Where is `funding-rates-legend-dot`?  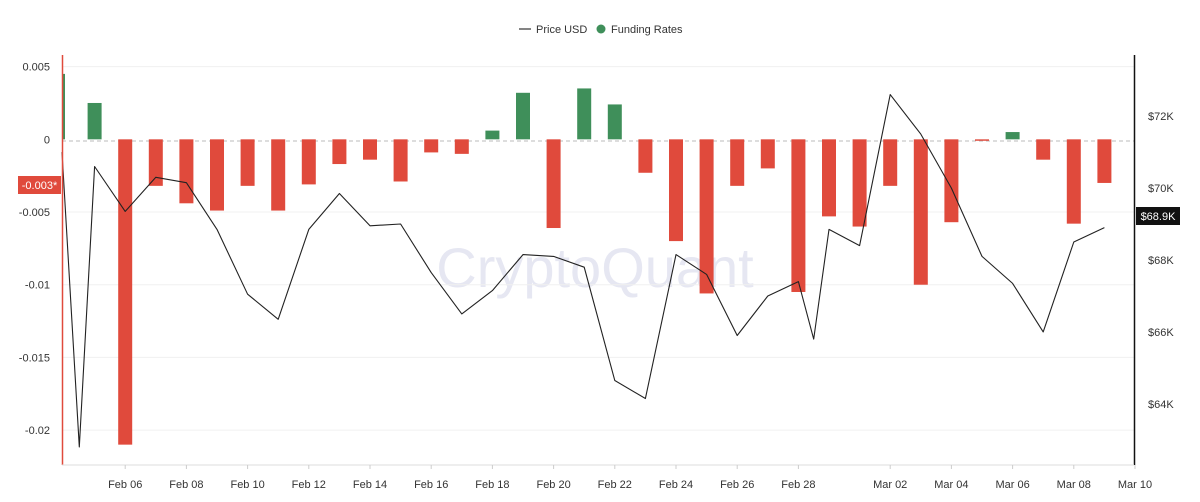 funding-rates-legend-dot is located at coordinates (601, 29).